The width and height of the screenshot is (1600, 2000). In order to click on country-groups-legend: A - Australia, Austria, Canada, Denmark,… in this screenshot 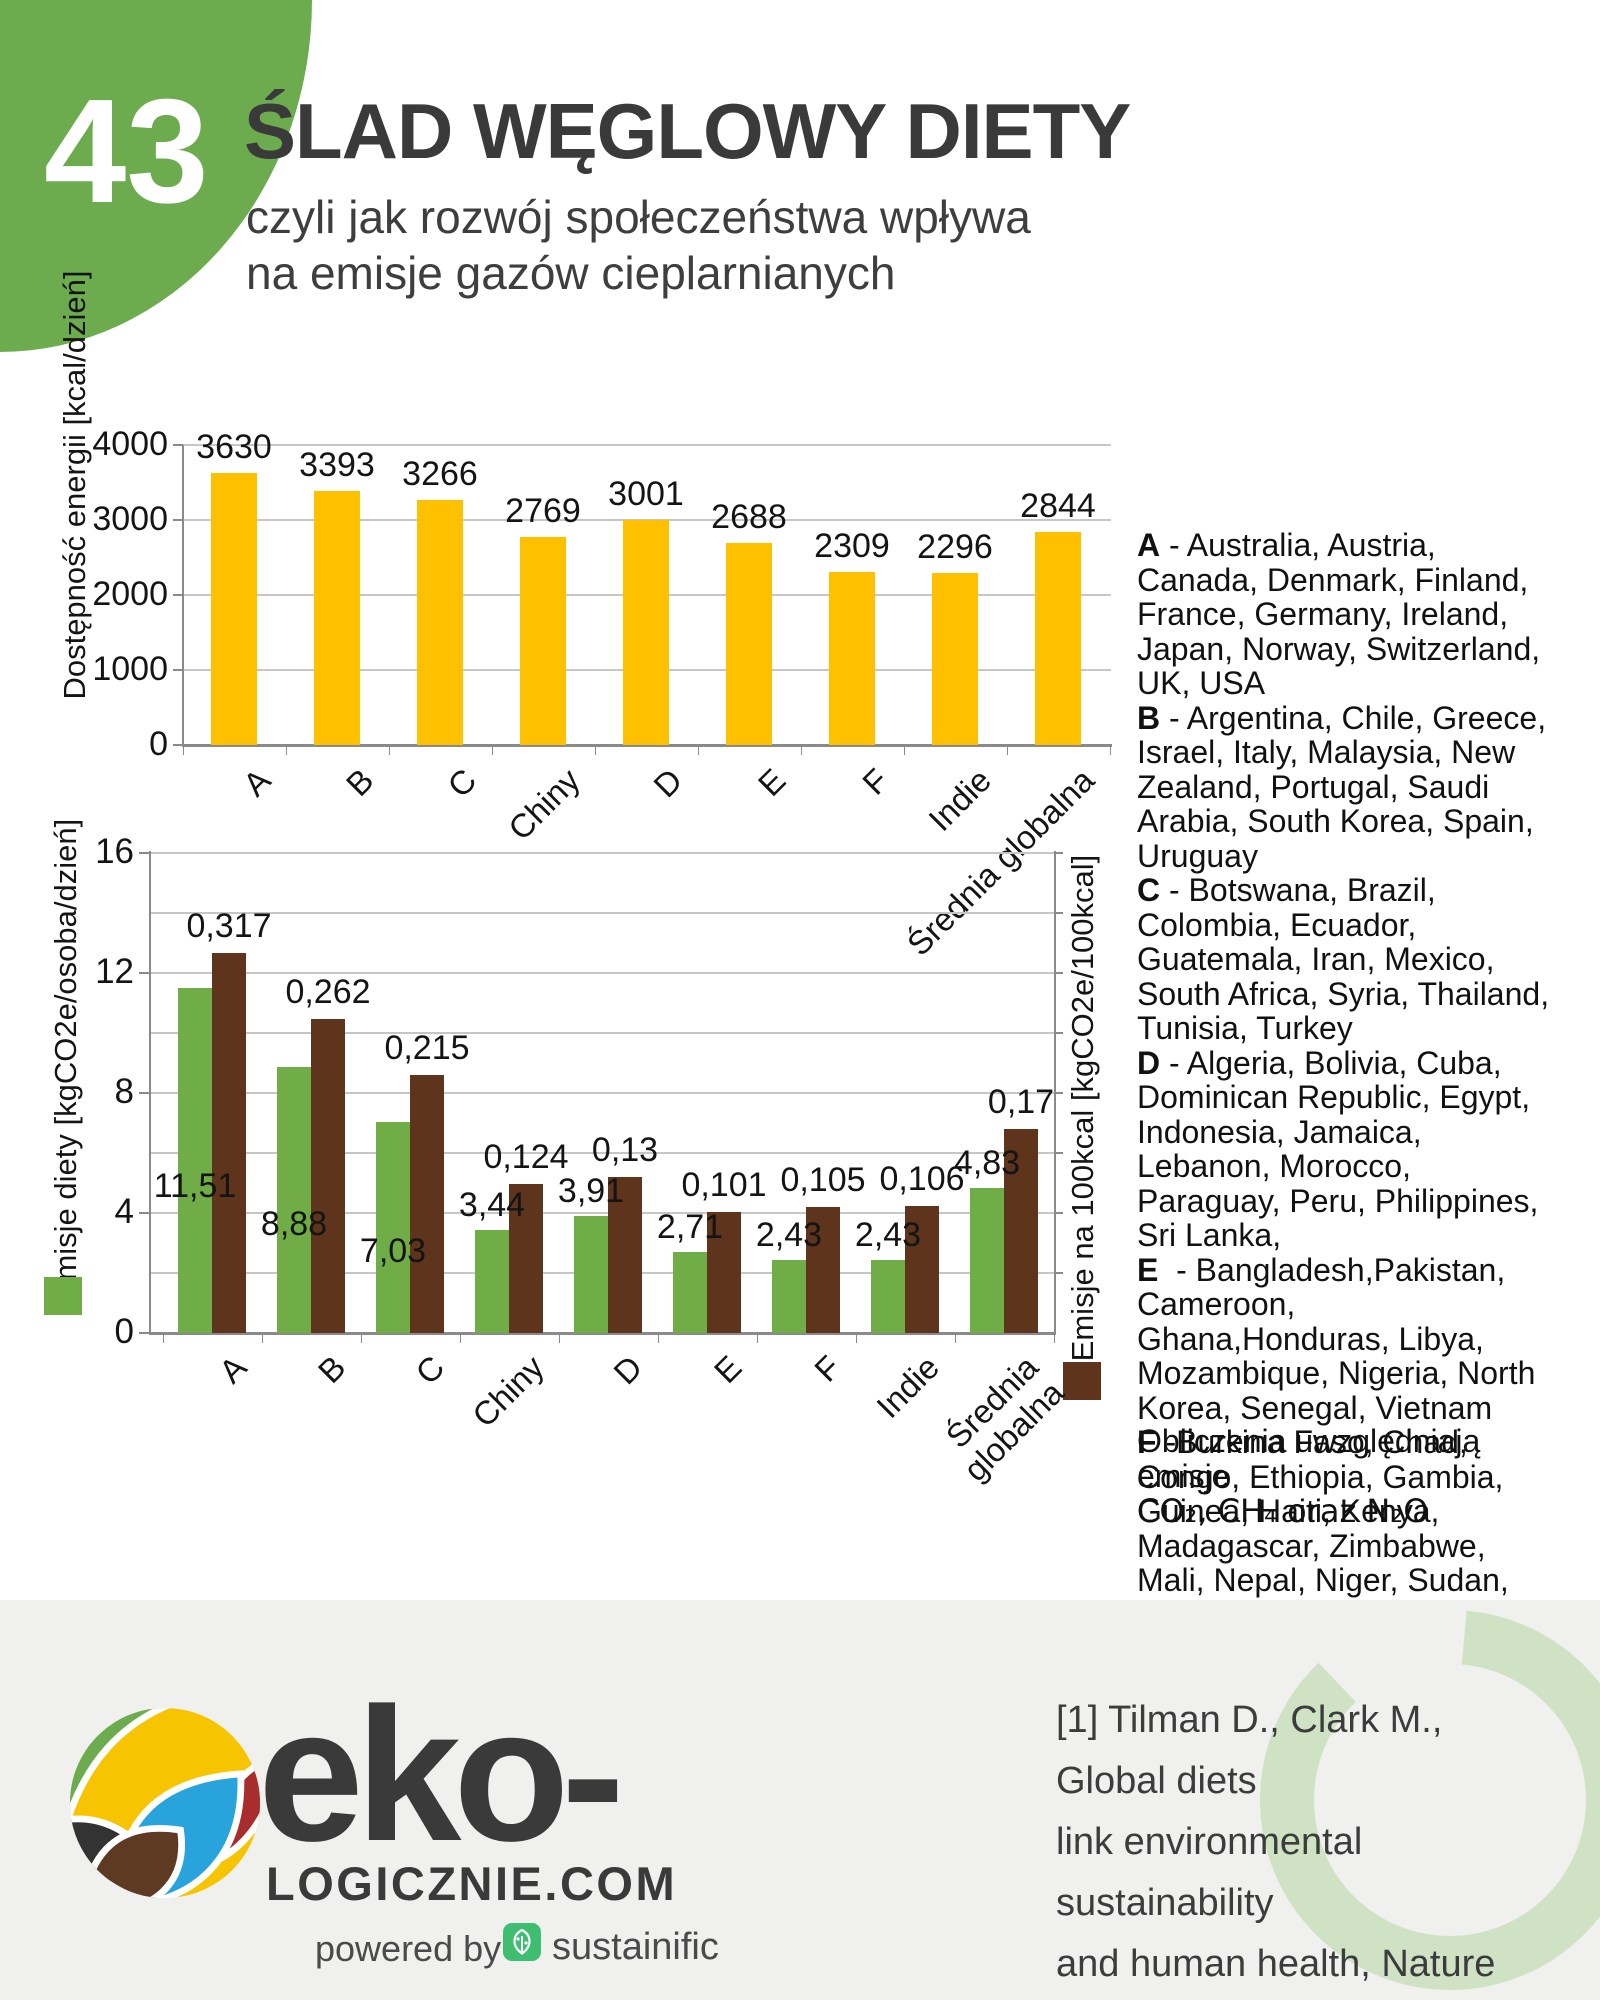, I will do `click(1347, 1080)`.